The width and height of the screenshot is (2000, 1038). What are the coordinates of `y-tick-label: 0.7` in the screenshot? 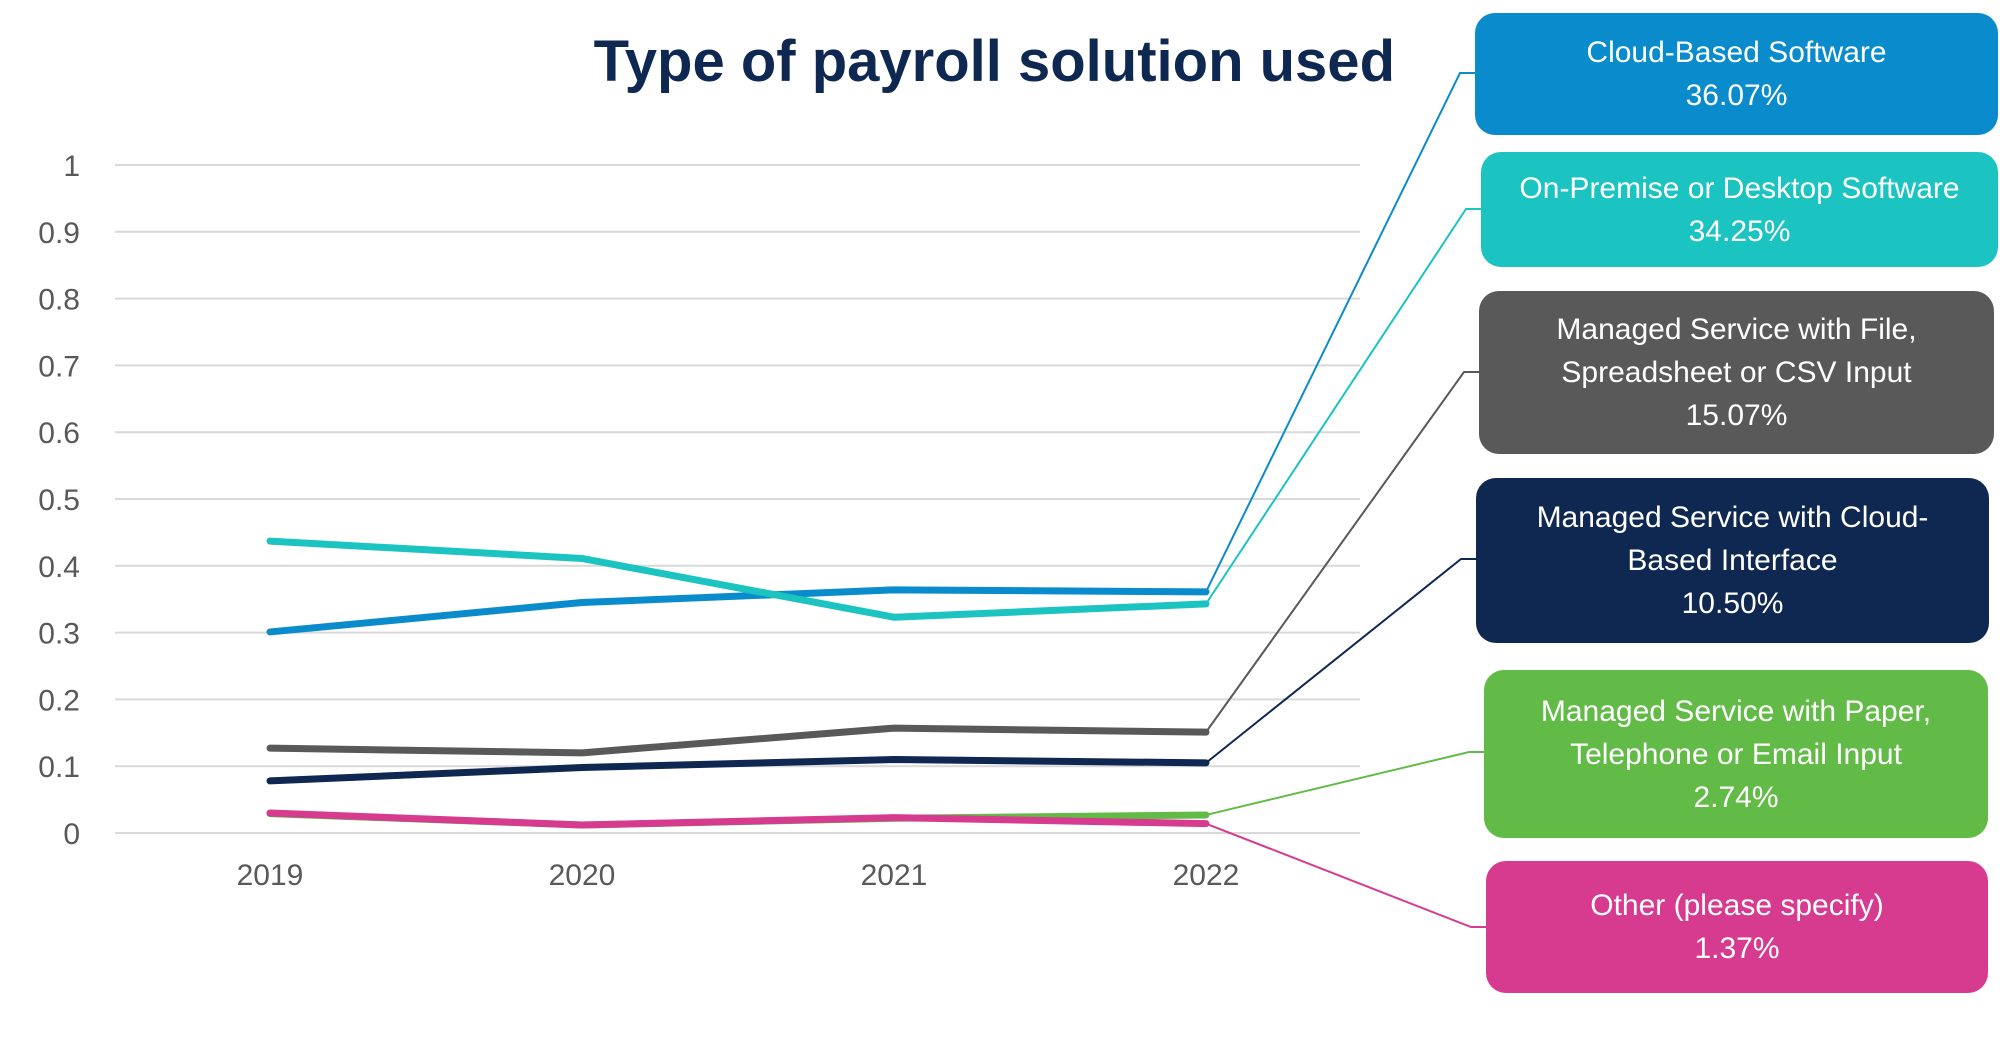 It's located at (59, 366).